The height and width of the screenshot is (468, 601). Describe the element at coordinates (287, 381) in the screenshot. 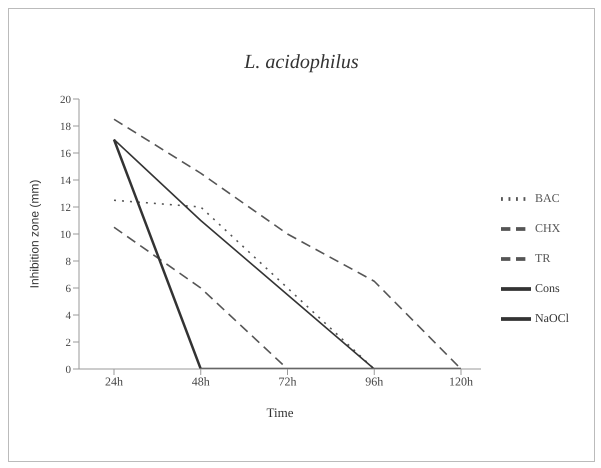

I see `x-tick-label: 72h` at that location.